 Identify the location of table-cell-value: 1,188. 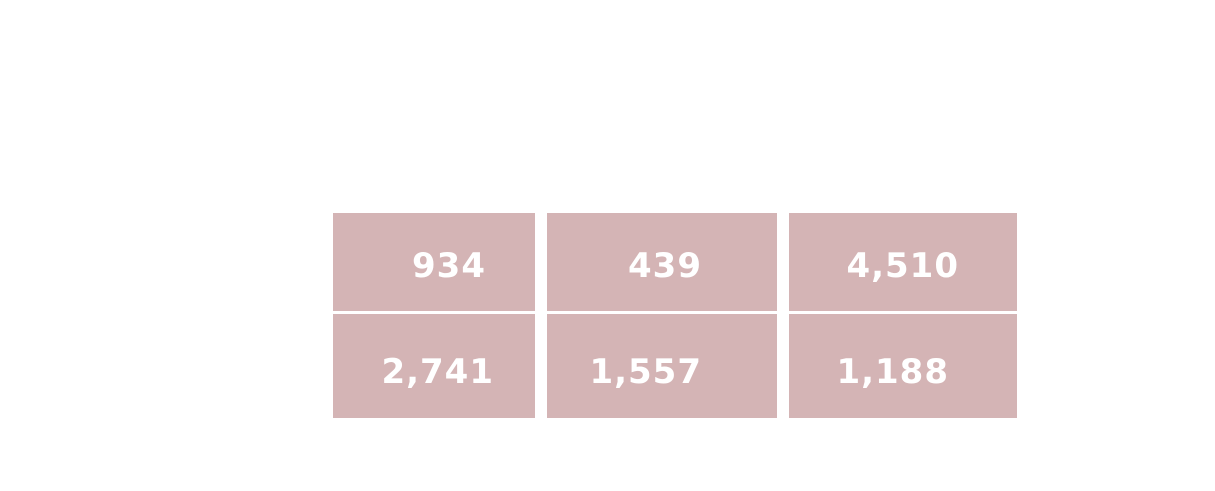
(892, 372).